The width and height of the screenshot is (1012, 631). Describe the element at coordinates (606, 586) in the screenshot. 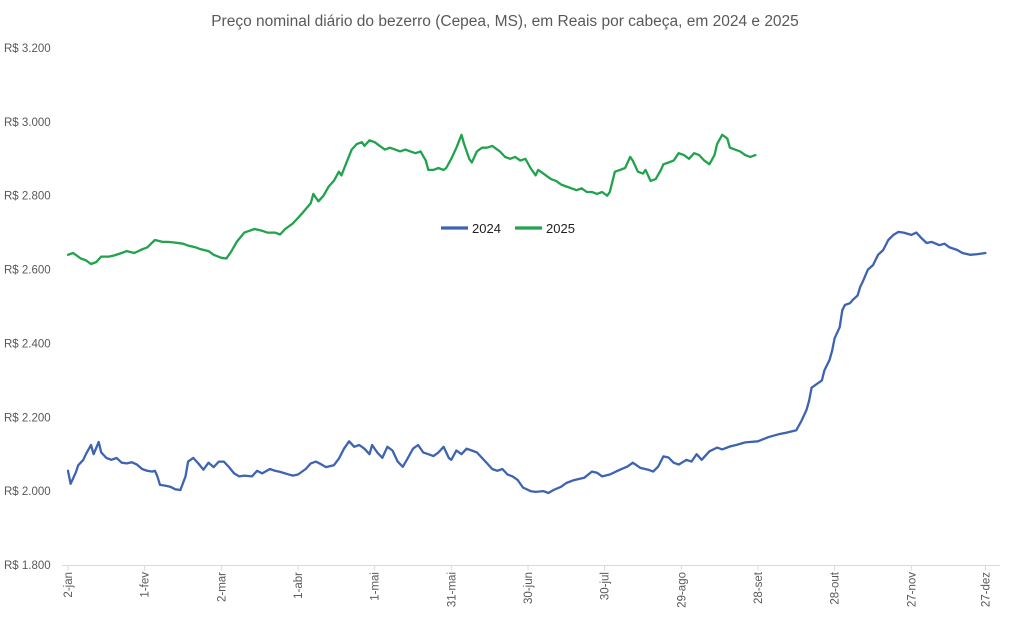

I see `x-axis-tick-label: 30-jul` at that location.